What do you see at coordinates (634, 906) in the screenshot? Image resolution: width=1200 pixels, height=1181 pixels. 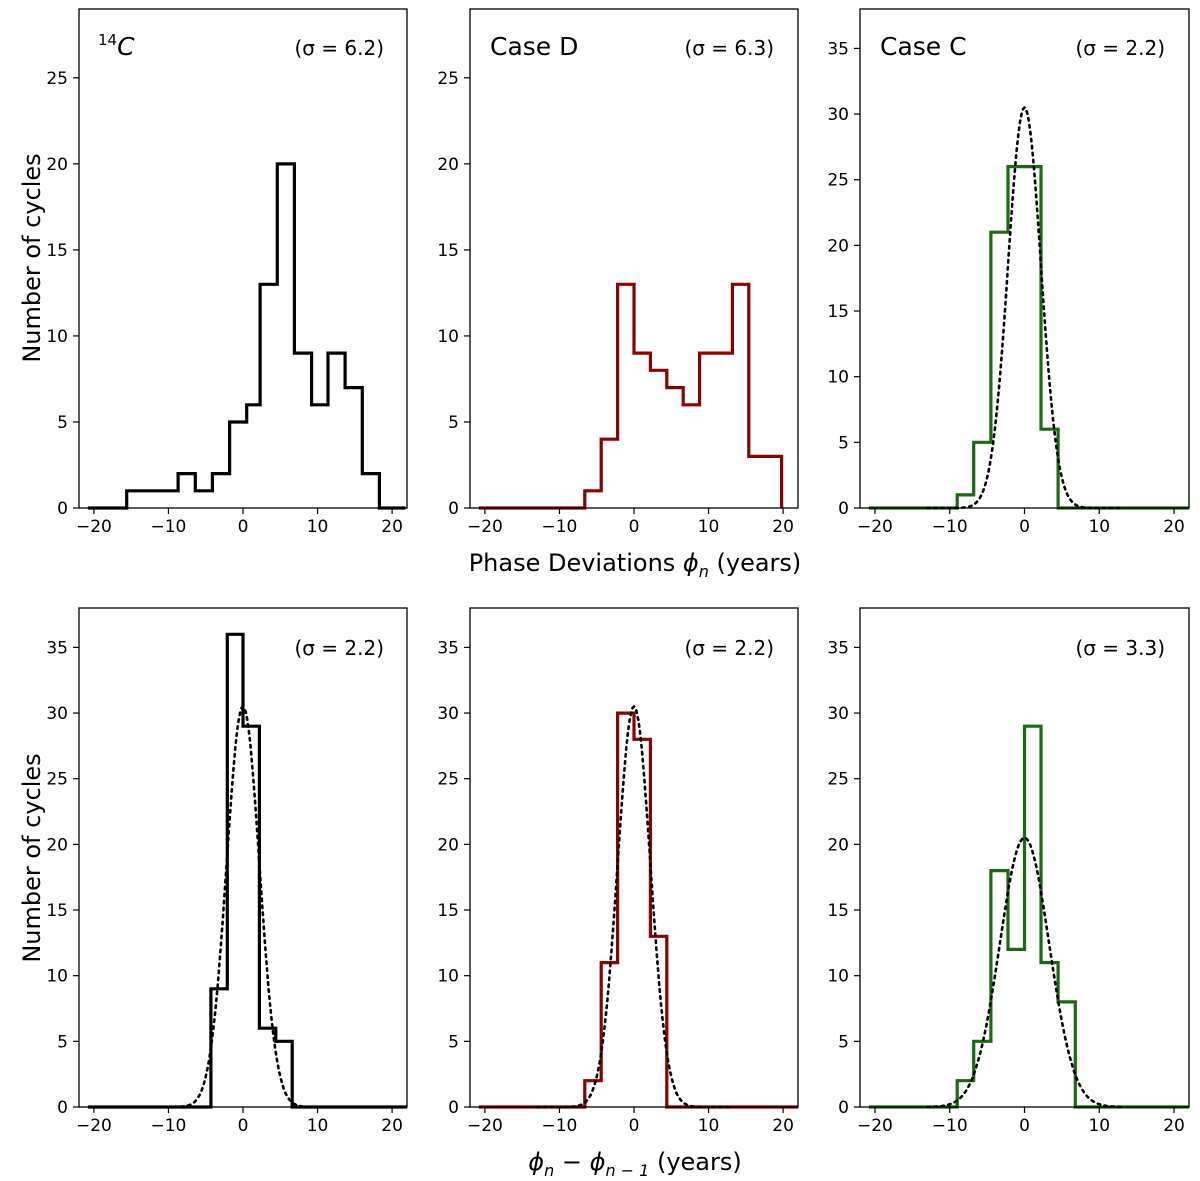 I see `gaussian-fit-bottom-caseD` at bounding box center [634, 906].